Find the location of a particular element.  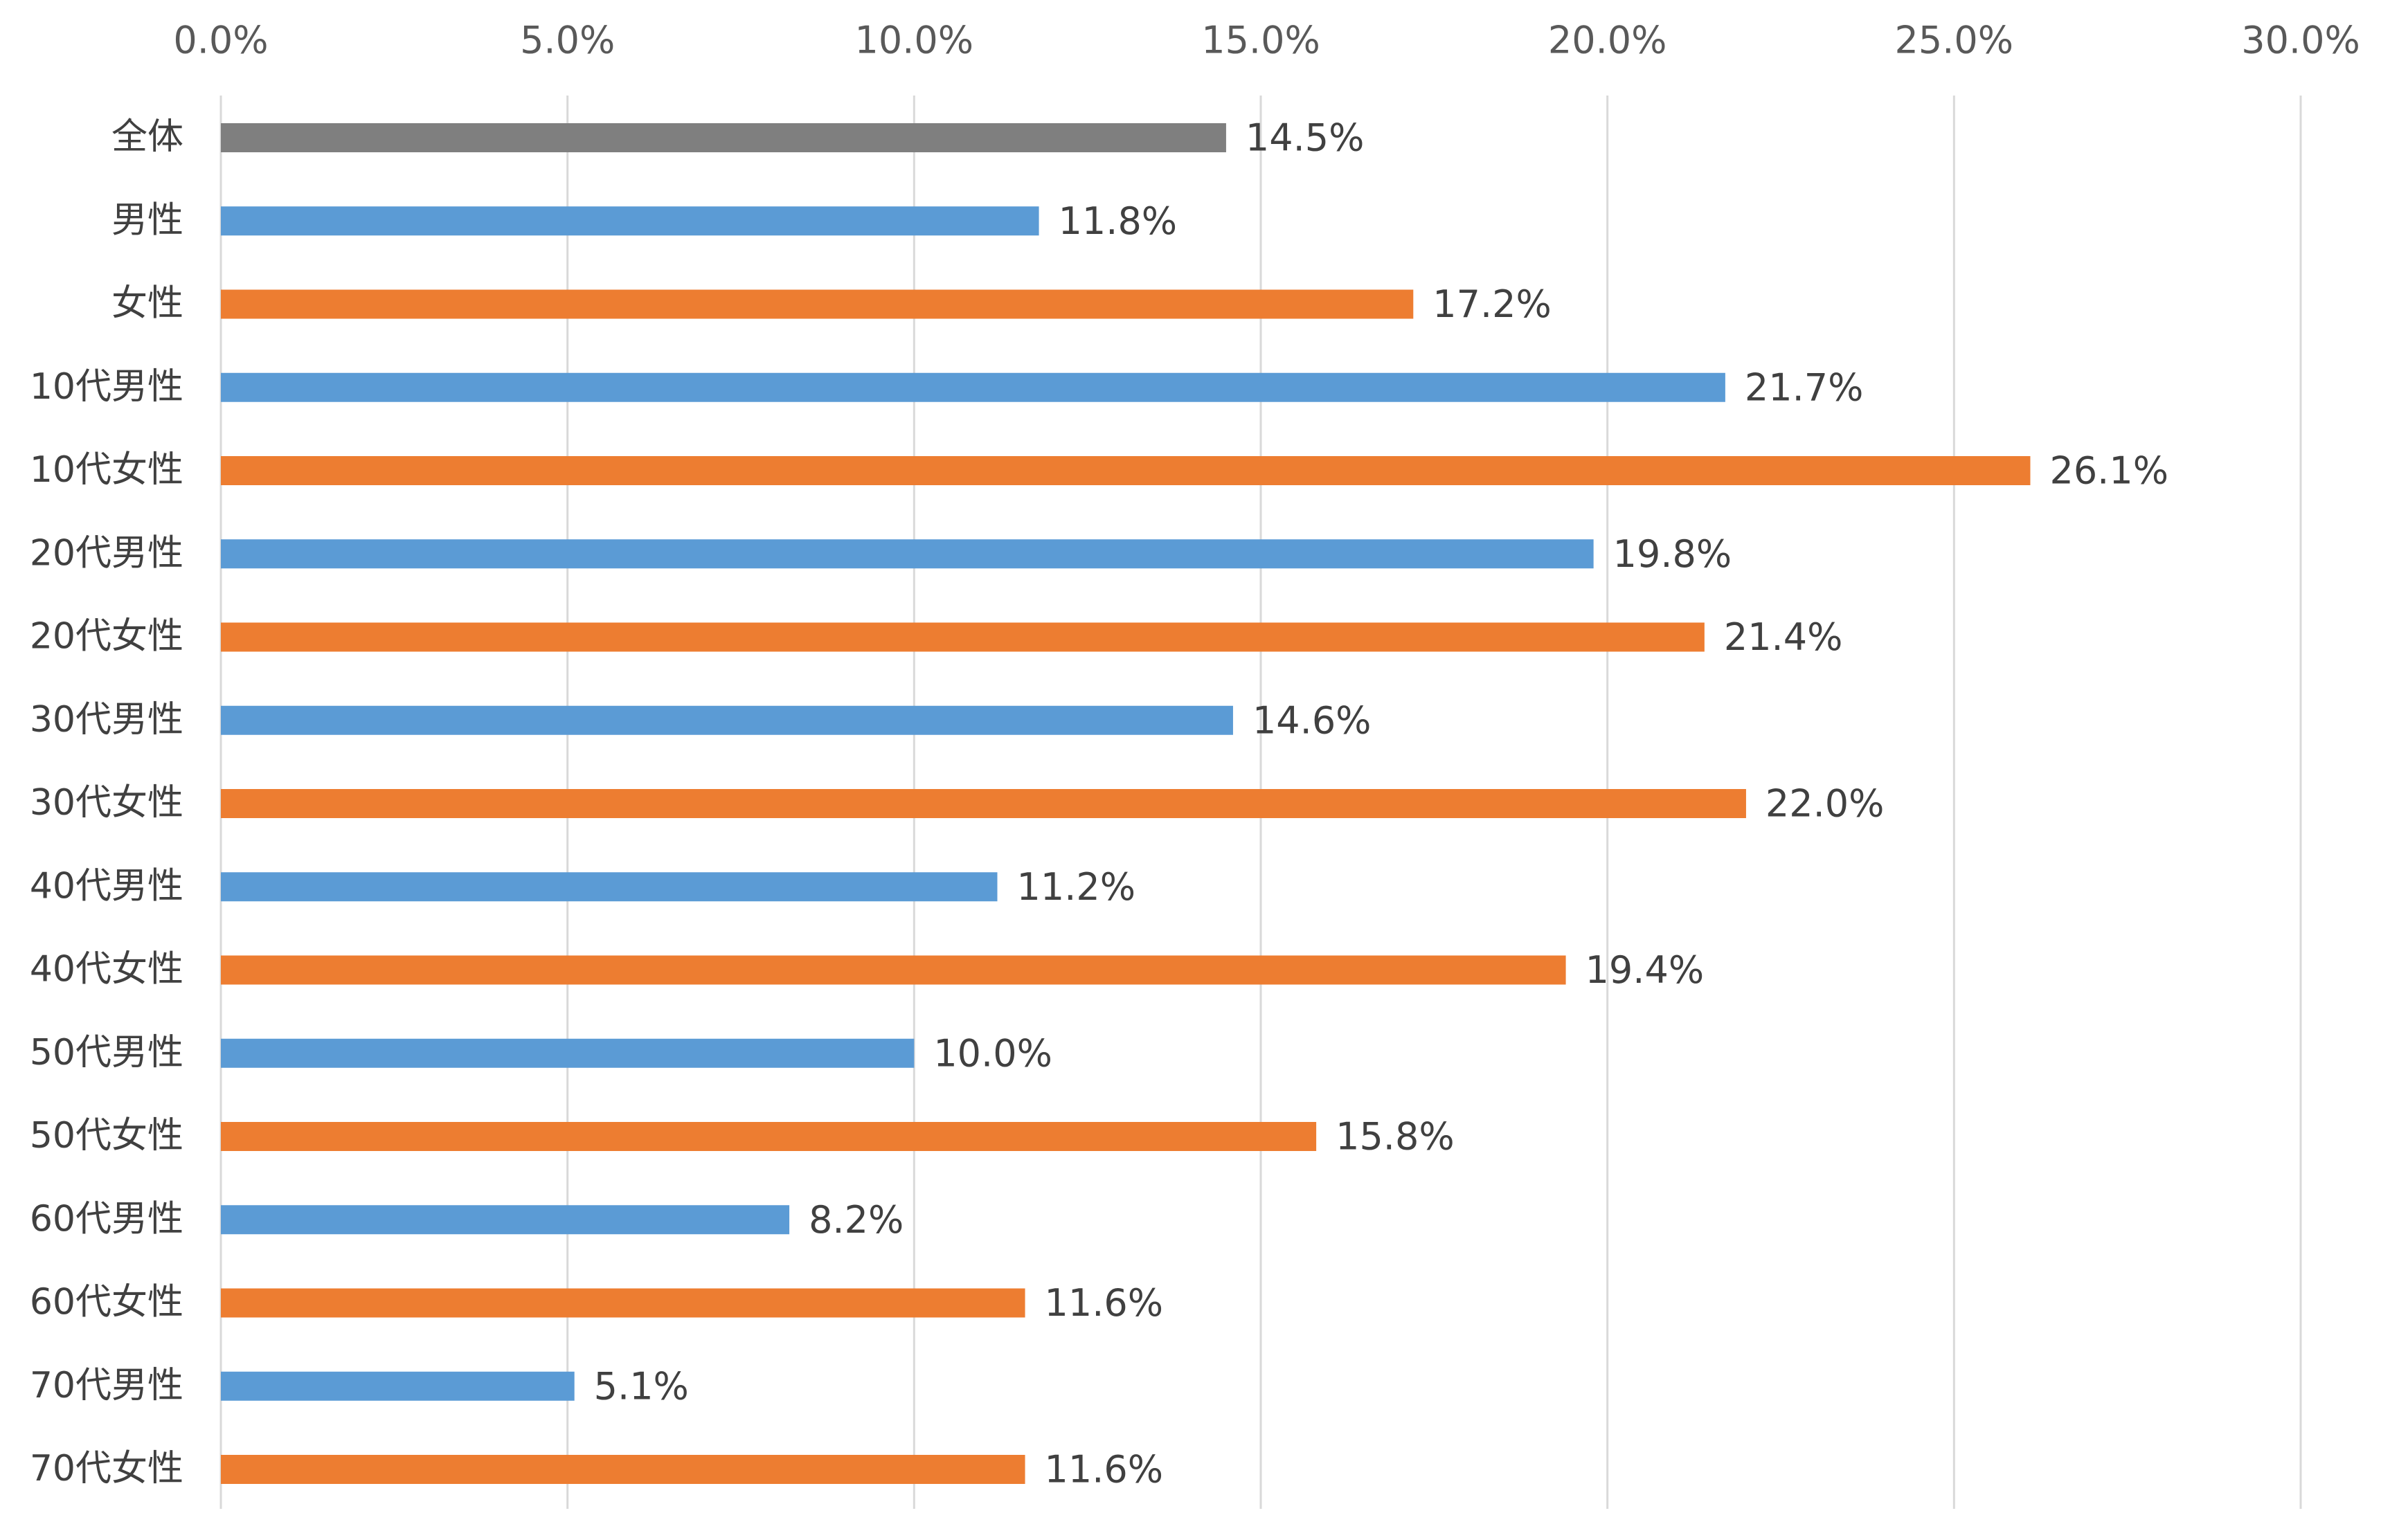

category-label: 30代男性 is located at coordinates (106, 720).